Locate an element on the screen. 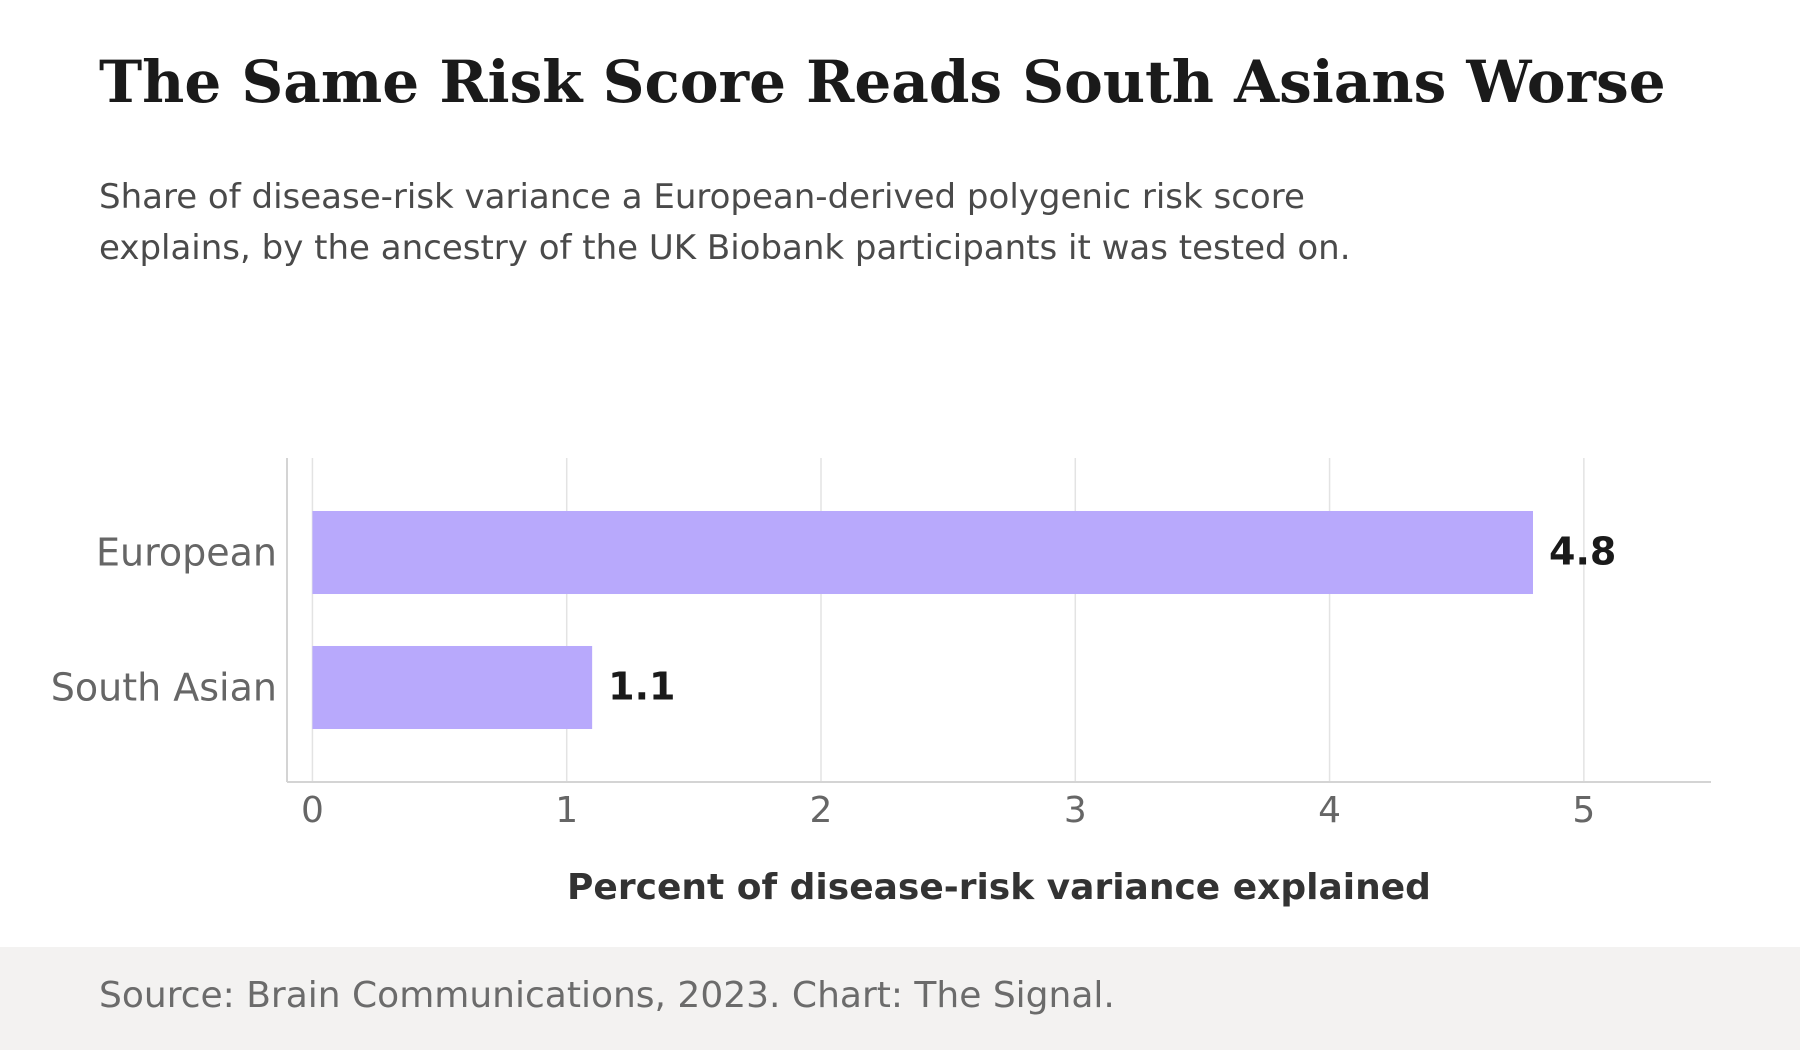  x-tick-label-1: 1 is located at coordinates (566, 810).